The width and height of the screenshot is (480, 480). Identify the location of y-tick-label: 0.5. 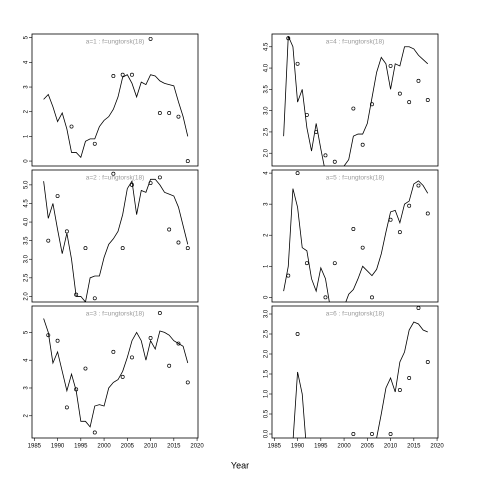
(267, 413).